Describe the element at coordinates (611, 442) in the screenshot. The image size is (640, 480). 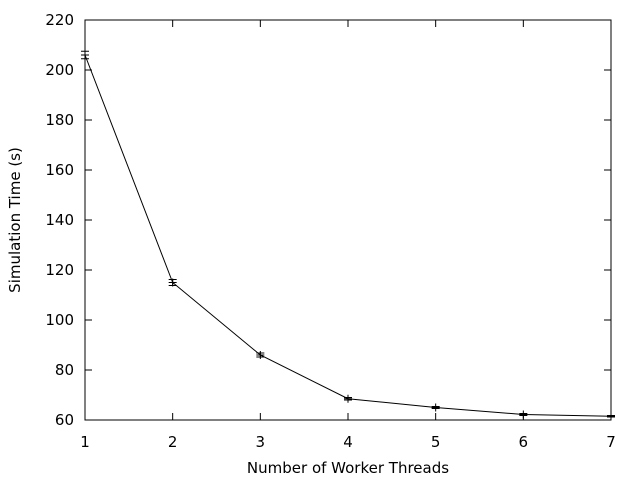
I see `x-tick-label: 7` at that location.